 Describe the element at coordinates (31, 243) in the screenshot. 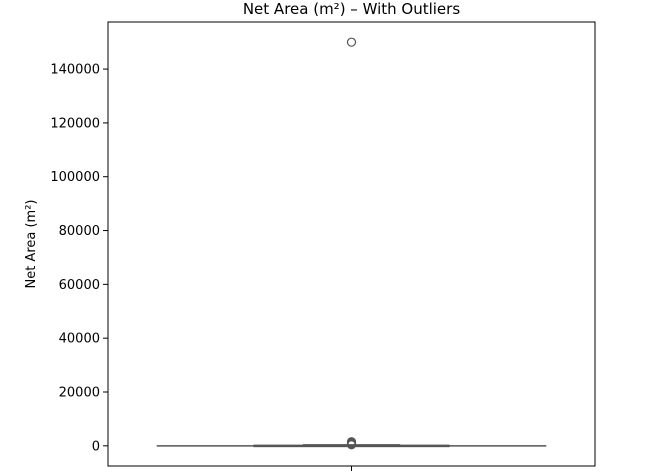

I see `y-axis-label: Net Area (m²)` at that location.